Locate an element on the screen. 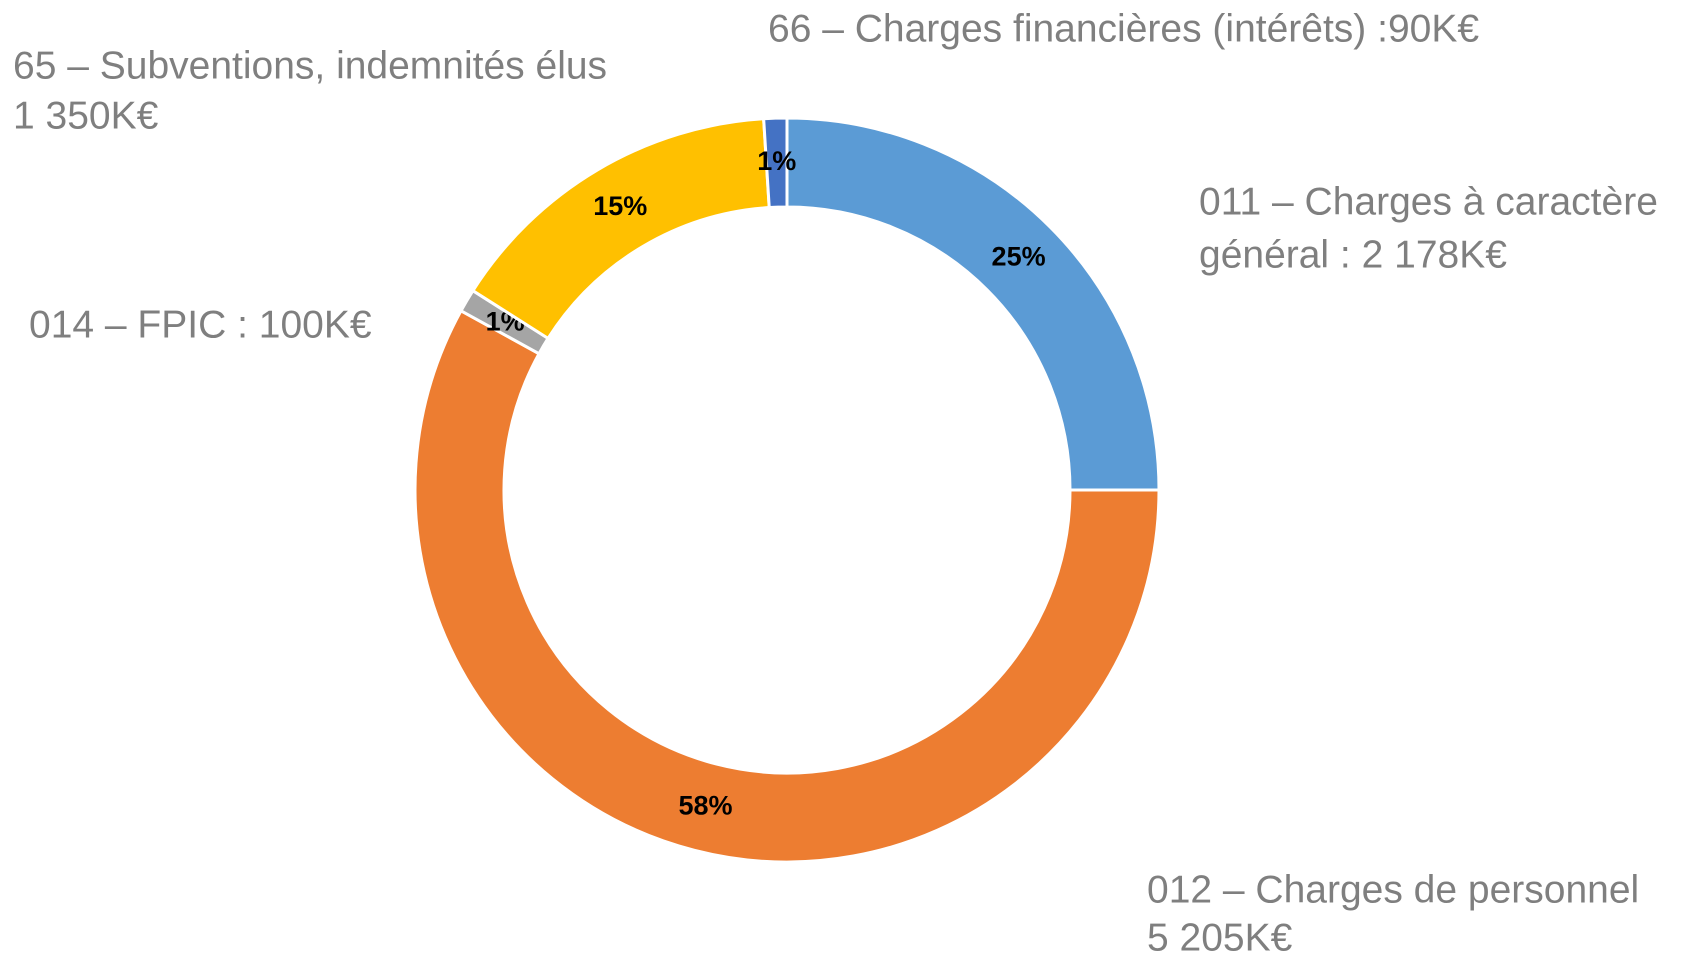 The height and width of the screenshot is (958, 1705). data-label: 15% is located at coordinates (620, 206).